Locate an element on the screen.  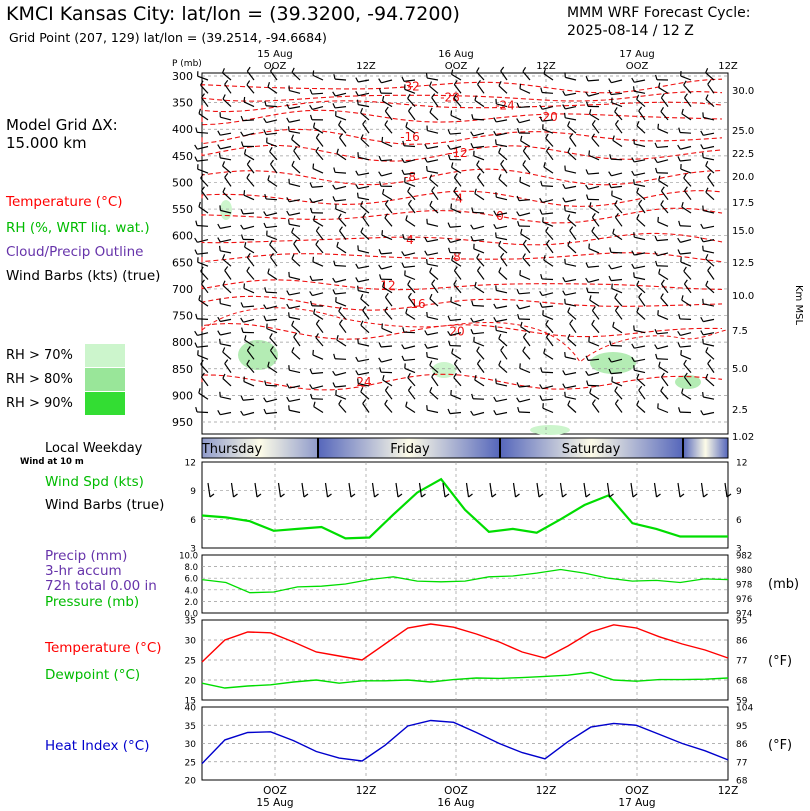
temperature-contour is located at coordinates (462, 86).